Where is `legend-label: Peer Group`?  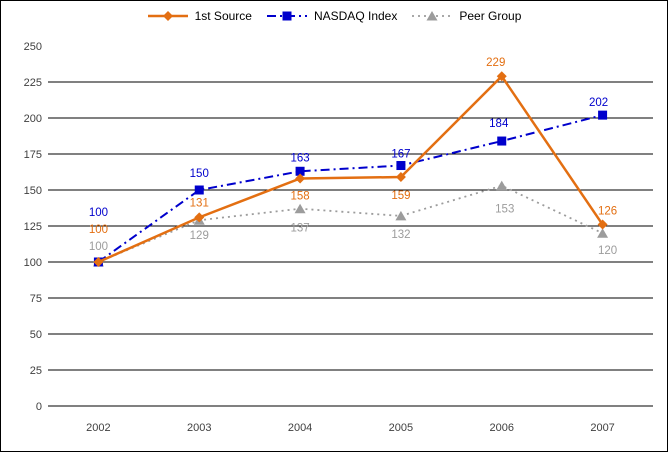 legend-label: Peer Group is located at coordinates (490, 16).